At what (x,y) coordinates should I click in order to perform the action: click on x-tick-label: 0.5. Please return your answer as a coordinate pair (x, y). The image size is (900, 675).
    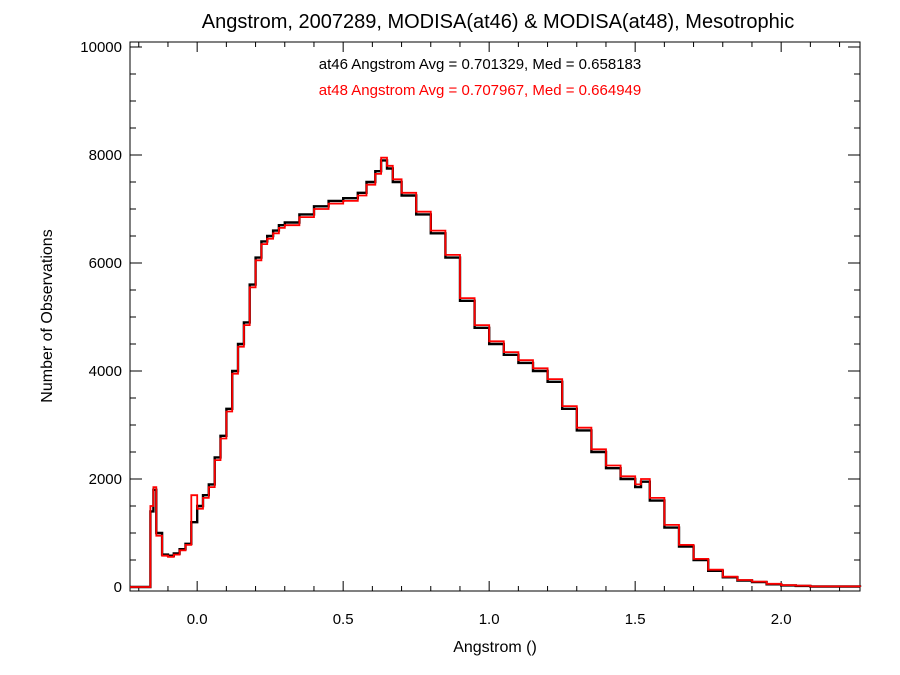
    Looking at the image, I should click on (343, 619).